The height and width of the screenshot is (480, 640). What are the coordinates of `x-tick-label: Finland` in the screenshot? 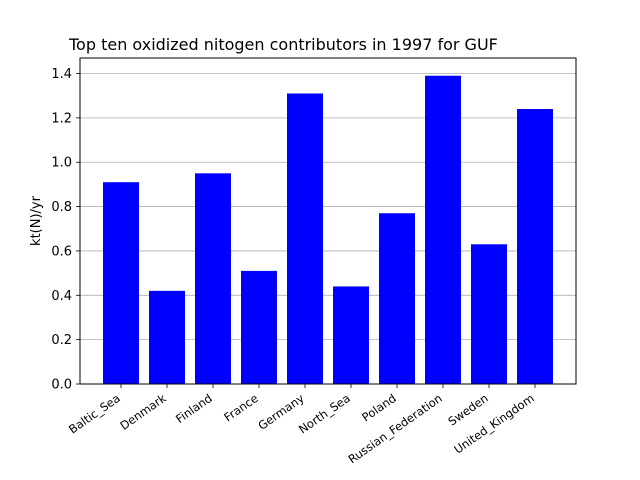 It's located at (194, 408).